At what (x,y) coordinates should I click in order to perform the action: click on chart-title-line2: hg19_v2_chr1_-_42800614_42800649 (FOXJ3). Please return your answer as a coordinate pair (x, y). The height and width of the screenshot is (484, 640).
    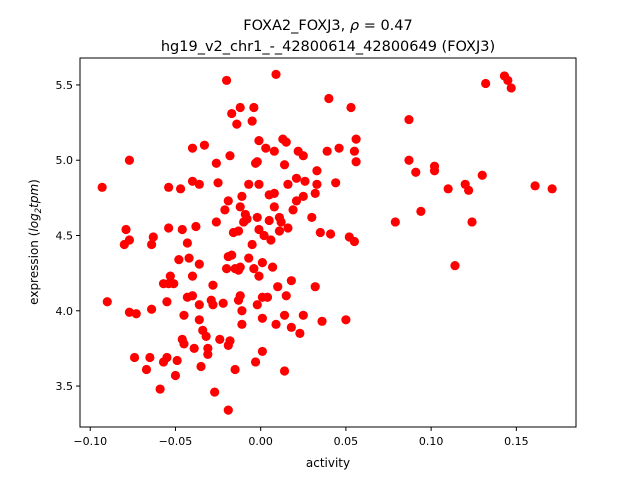
    Looking at the image, I should click on (328, 47).